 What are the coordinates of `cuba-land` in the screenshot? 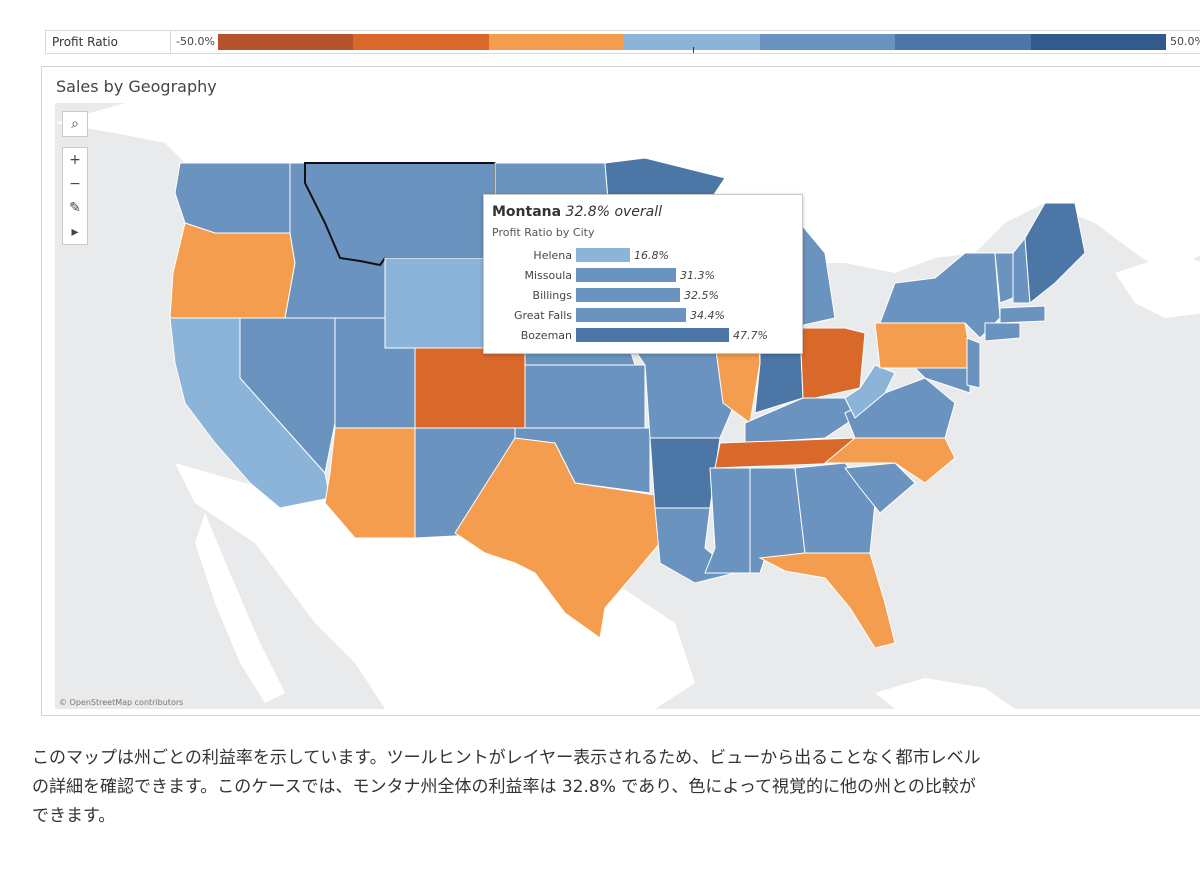 It's located at (945, 693).